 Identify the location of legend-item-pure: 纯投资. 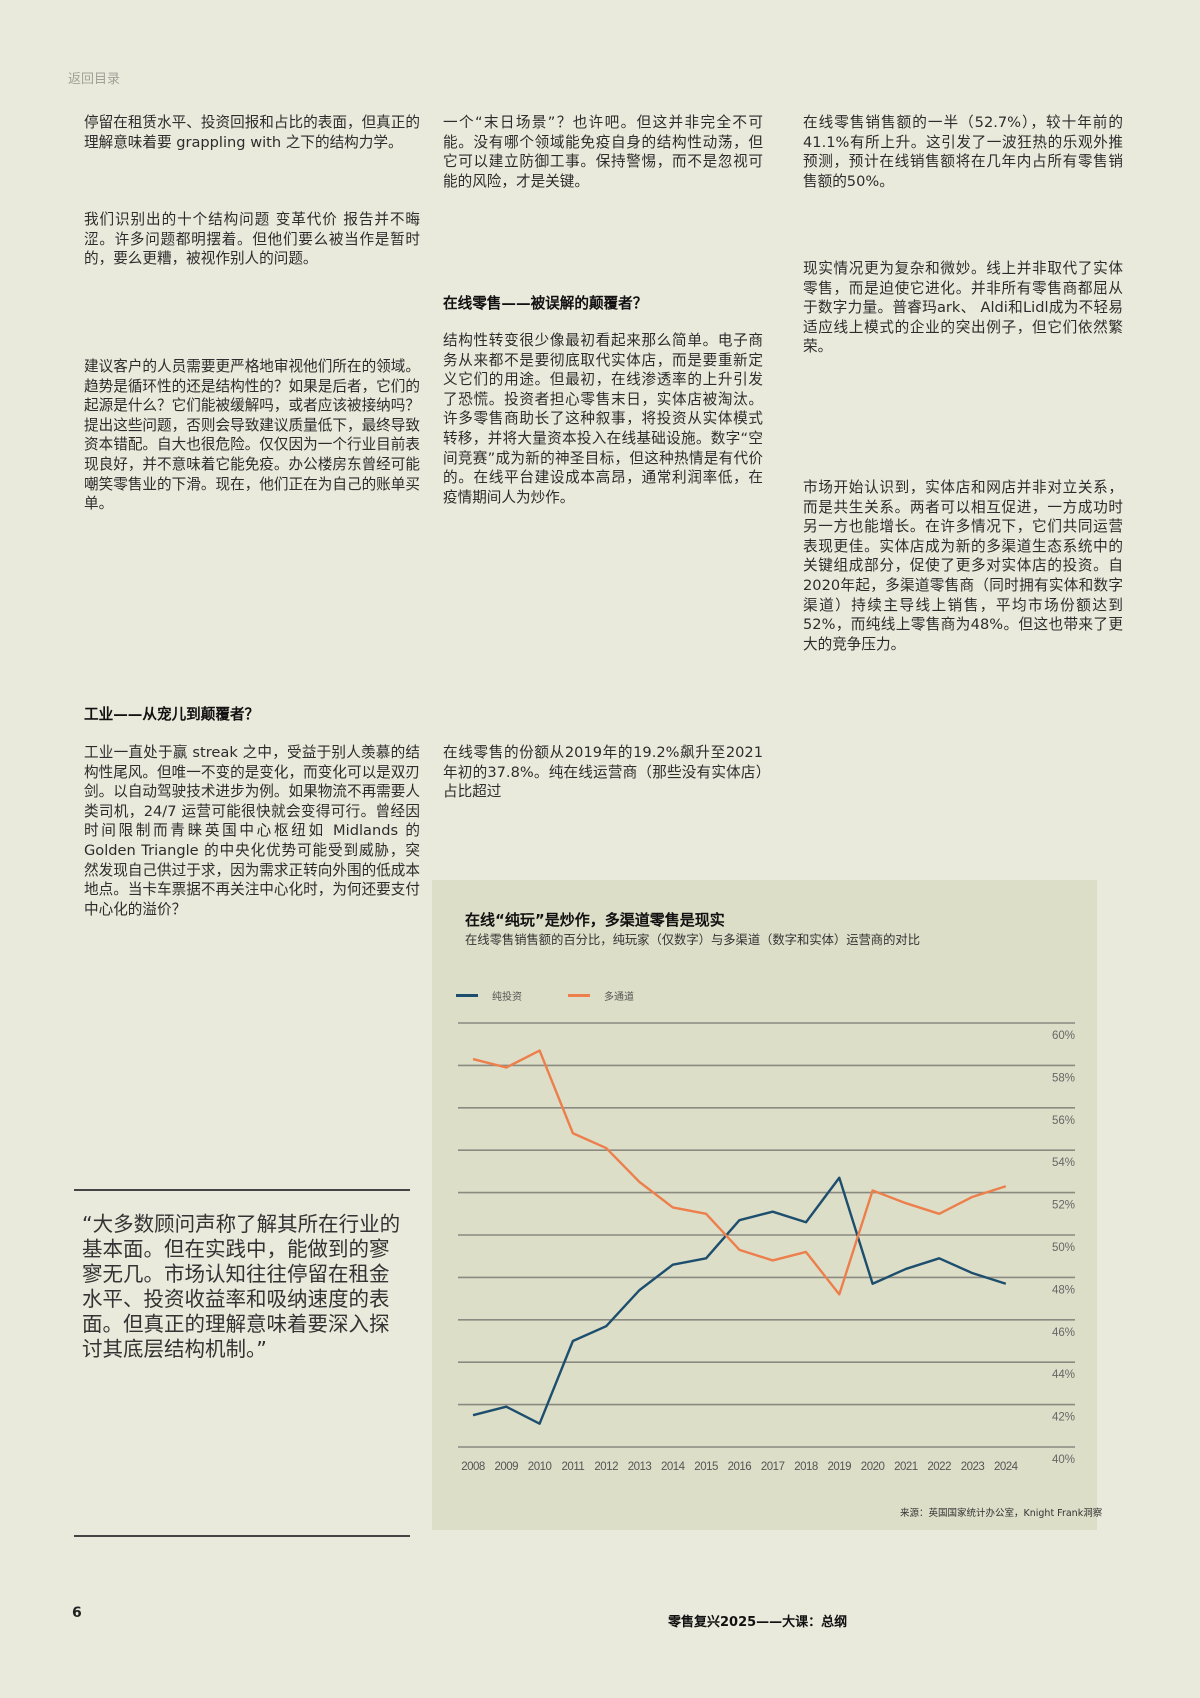
(489, 995).